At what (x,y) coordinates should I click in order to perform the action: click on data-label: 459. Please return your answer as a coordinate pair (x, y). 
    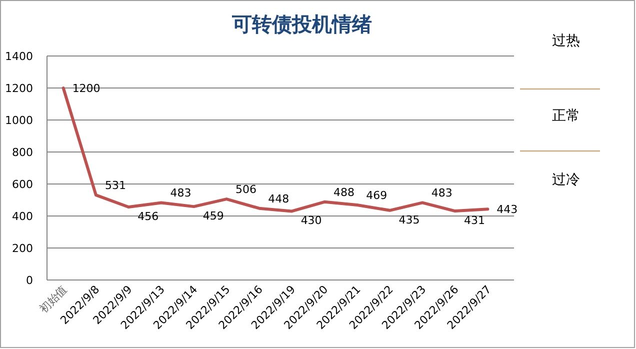
    Looking at the image, I should click on (213, 216).